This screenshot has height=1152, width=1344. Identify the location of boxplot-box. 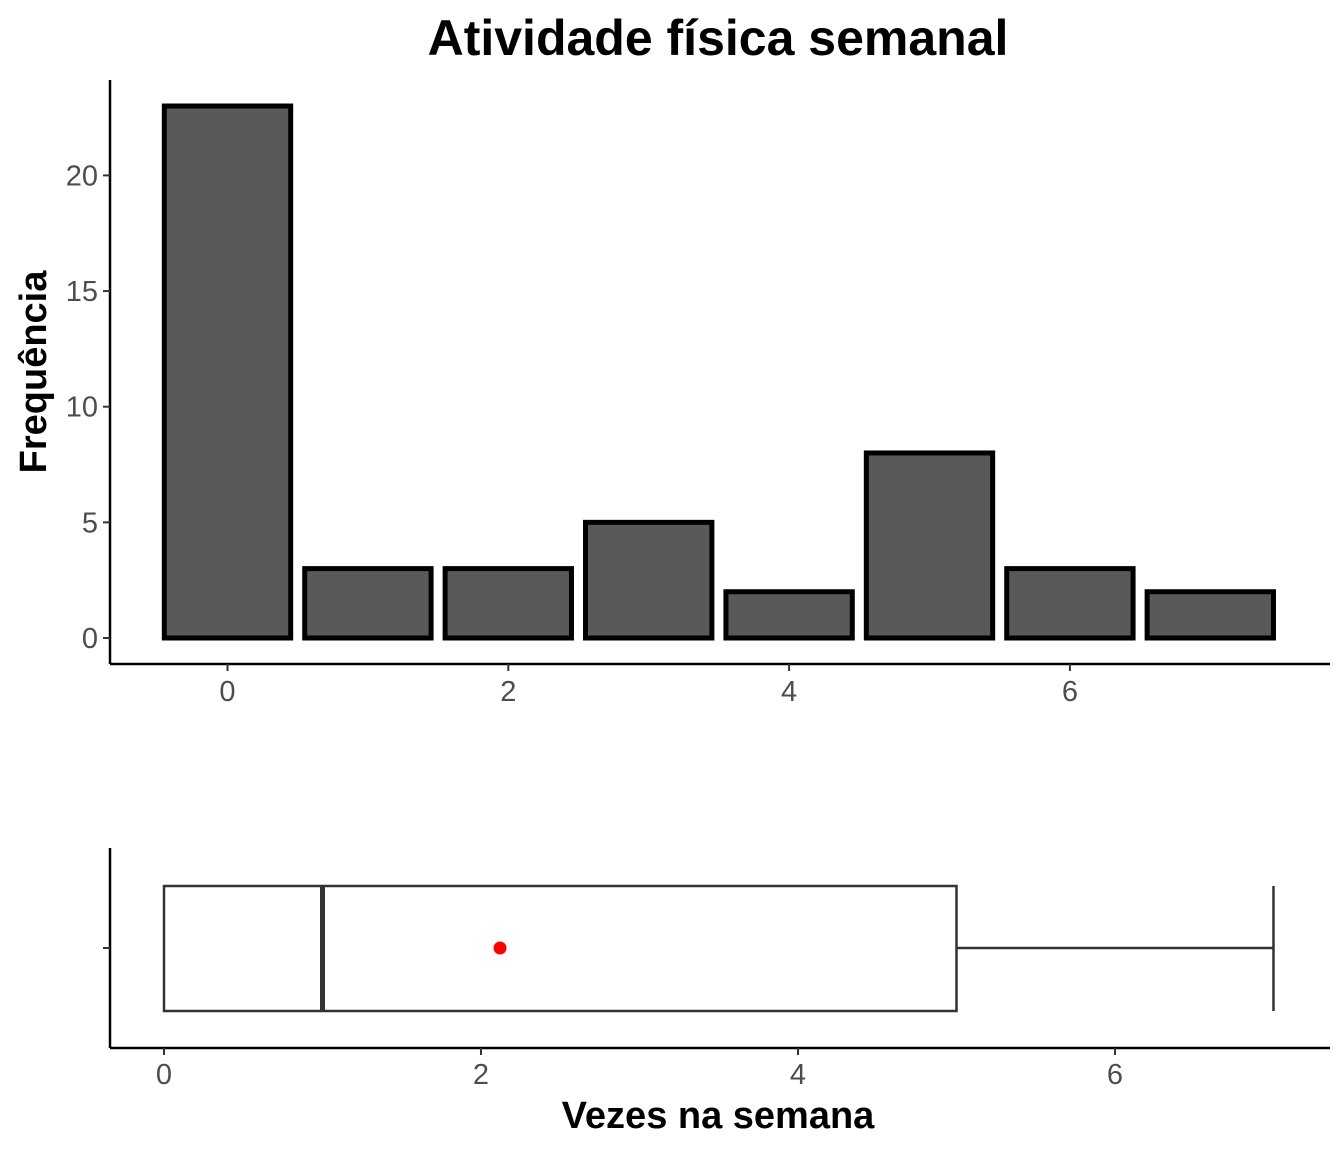
(560, 948).